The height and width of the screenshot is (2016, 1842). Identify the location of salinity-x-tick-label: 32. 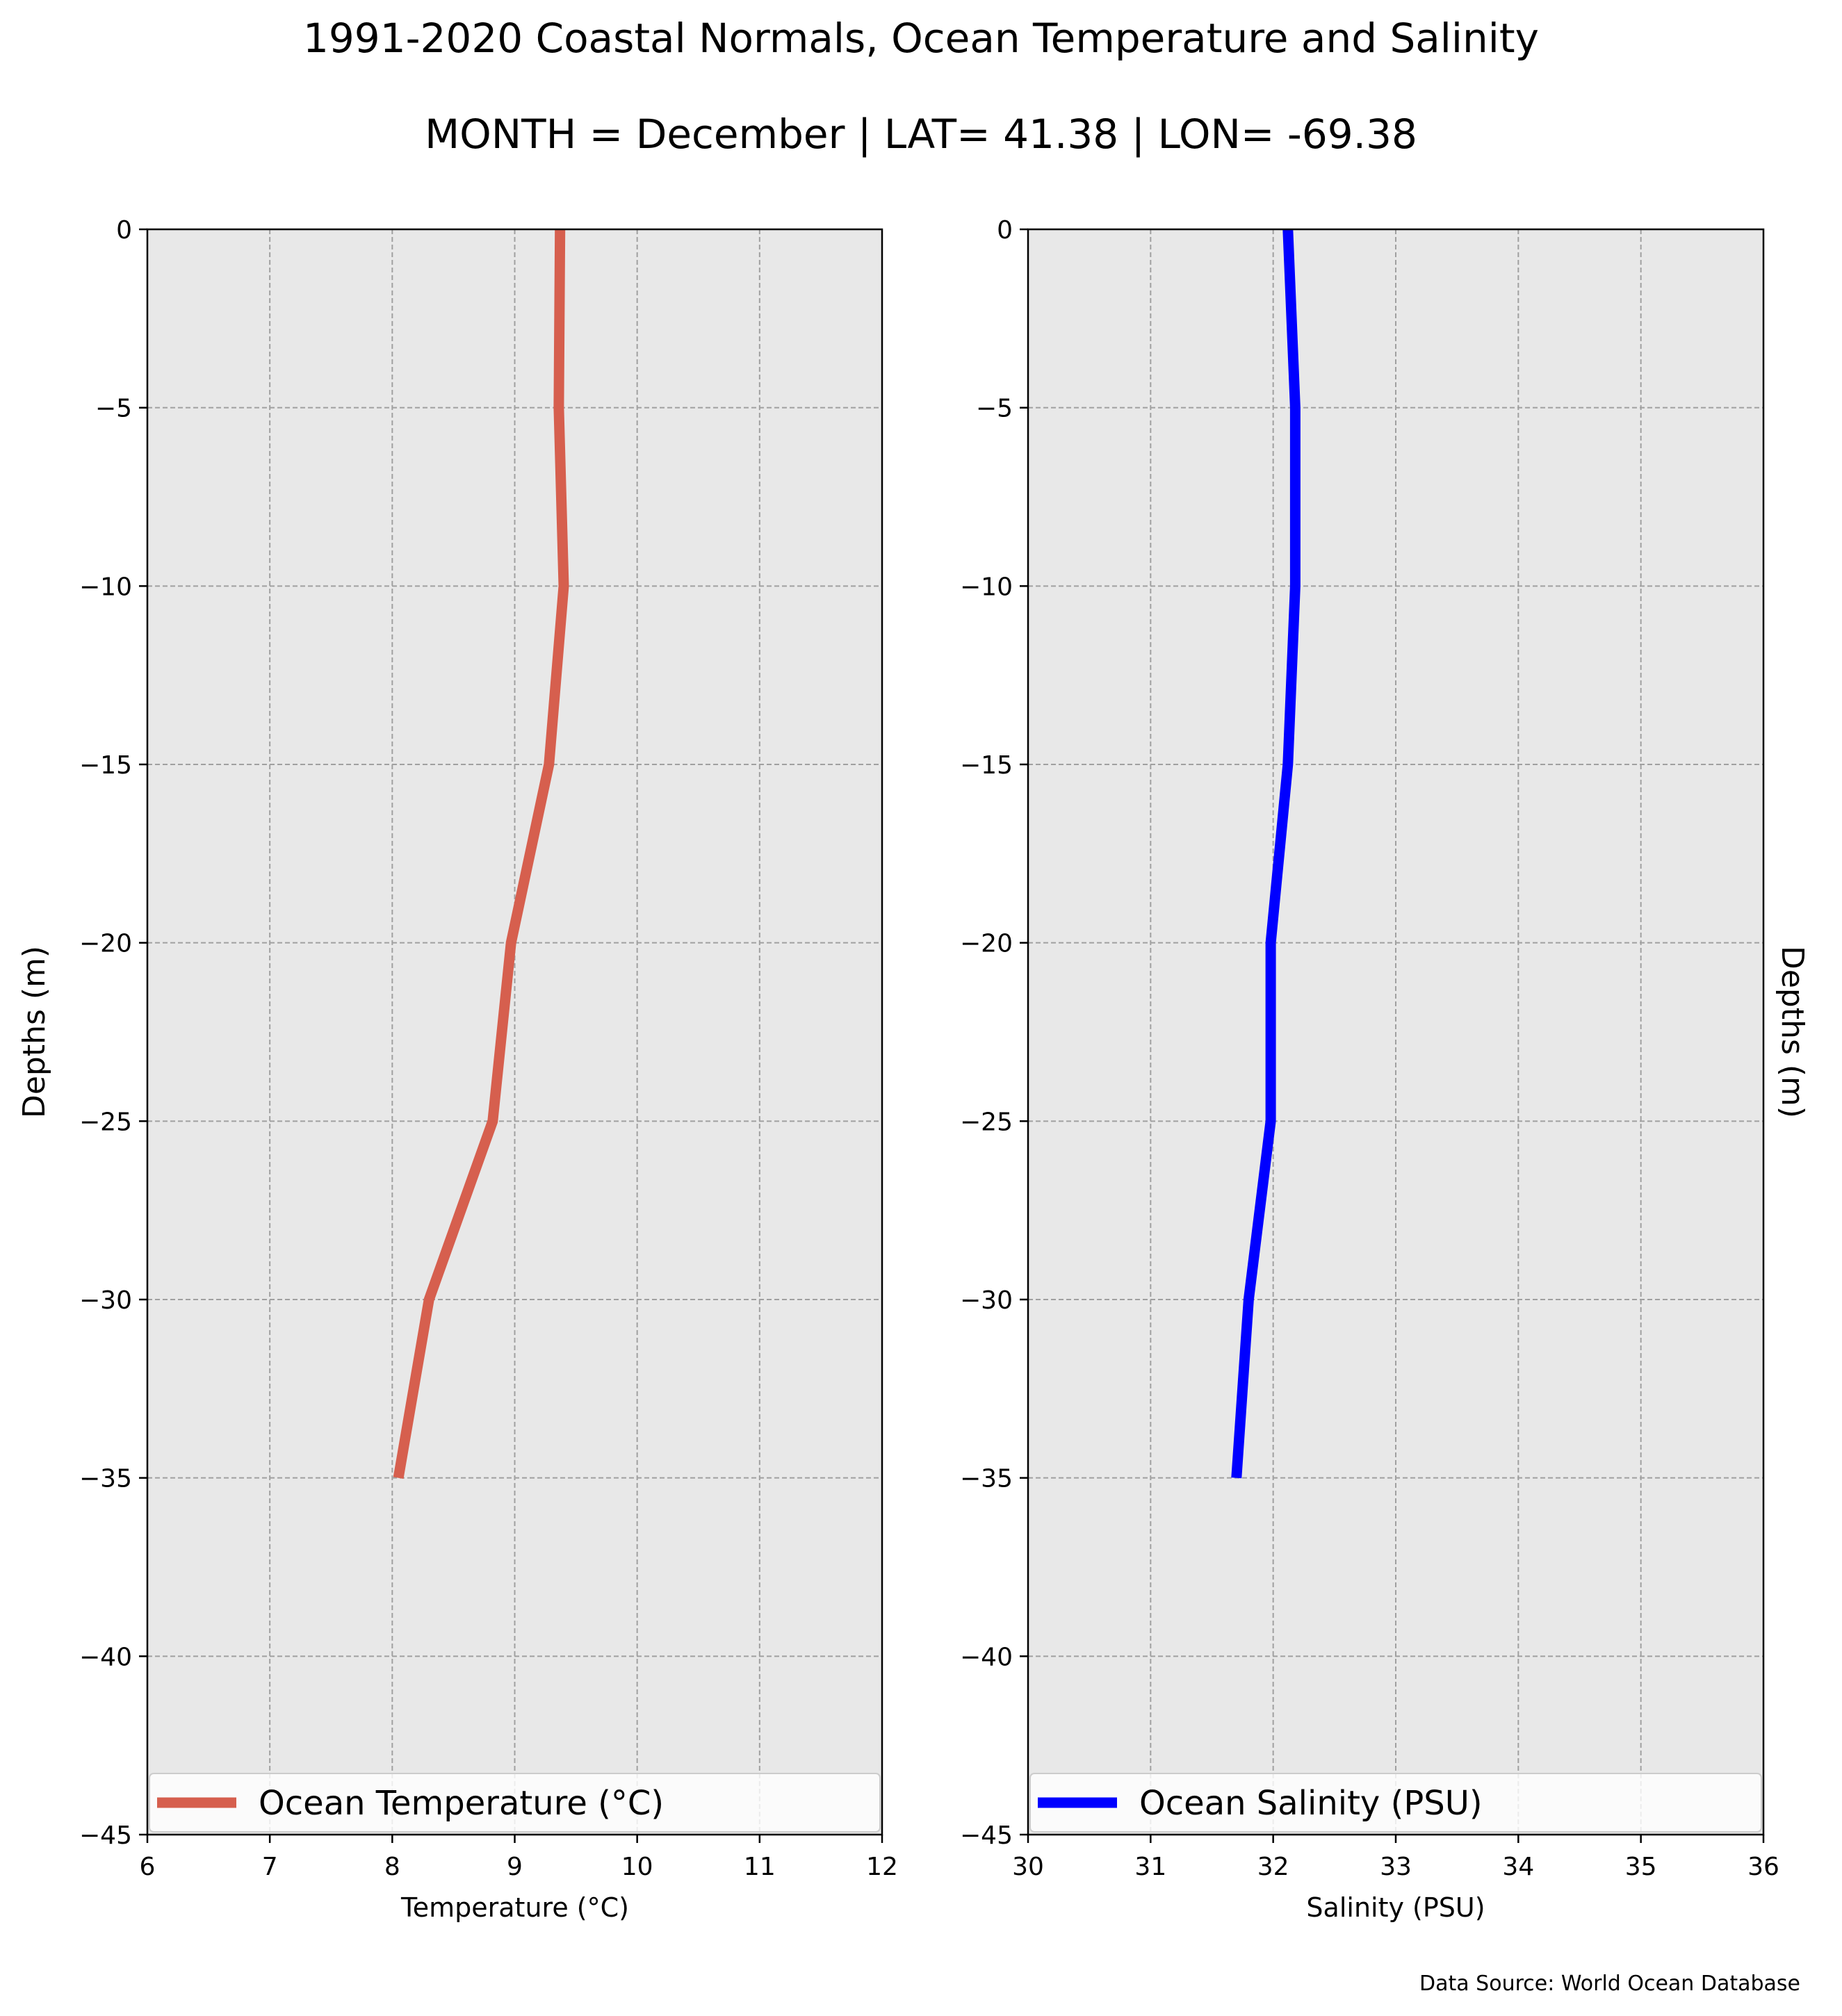
(1273, 1867).